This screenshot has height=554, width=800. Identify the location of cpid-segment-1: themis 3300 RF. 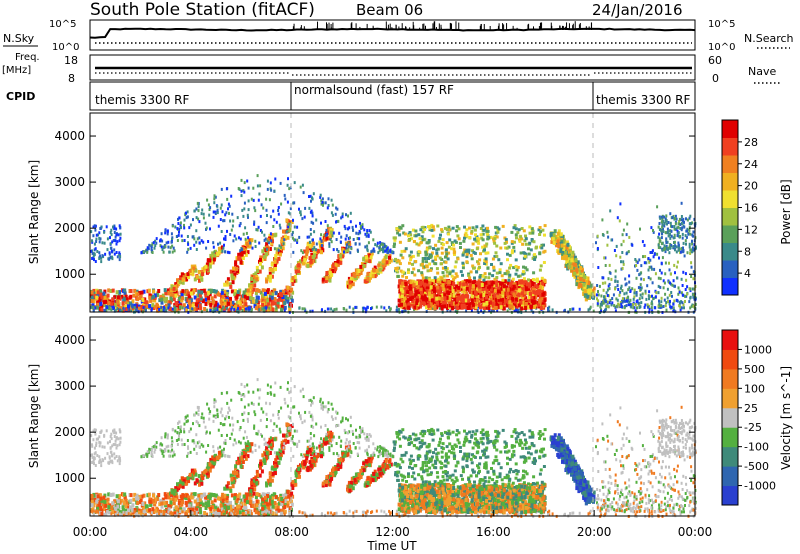
(142, 100).